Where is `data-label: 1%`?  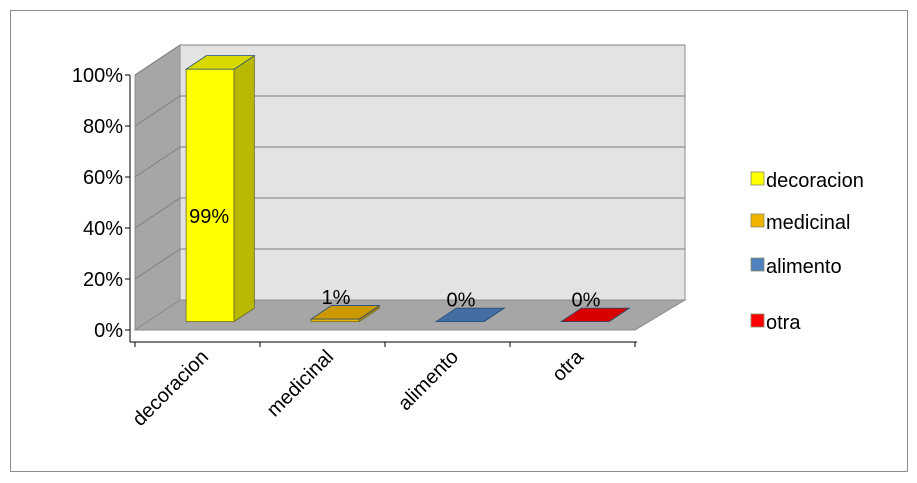
data-label: 1% is located at coordinates (336, 298).